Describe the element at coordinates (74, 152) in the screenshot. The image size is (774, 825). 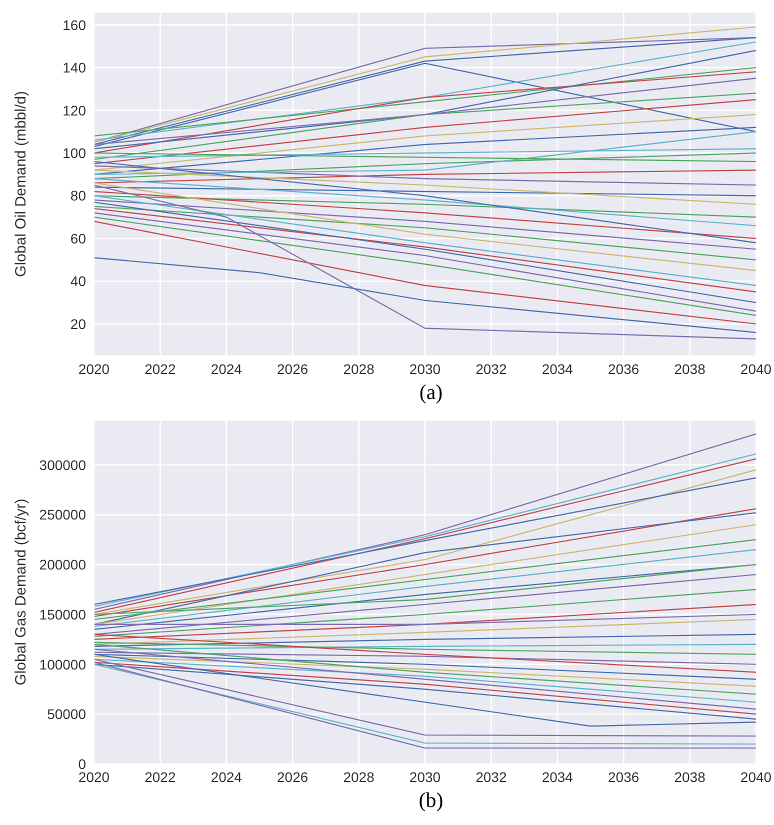
I see `y-tick-label: 100` at that location.